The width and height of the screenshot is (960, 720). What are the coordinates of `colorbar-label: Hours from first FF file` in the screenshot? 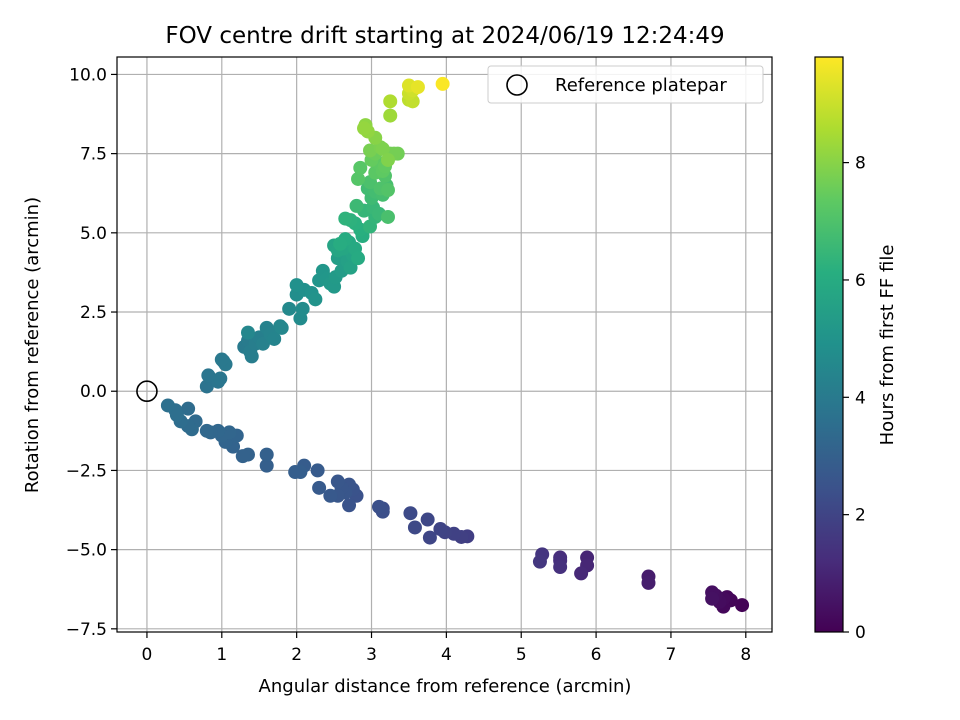 It's located at (887, 345).